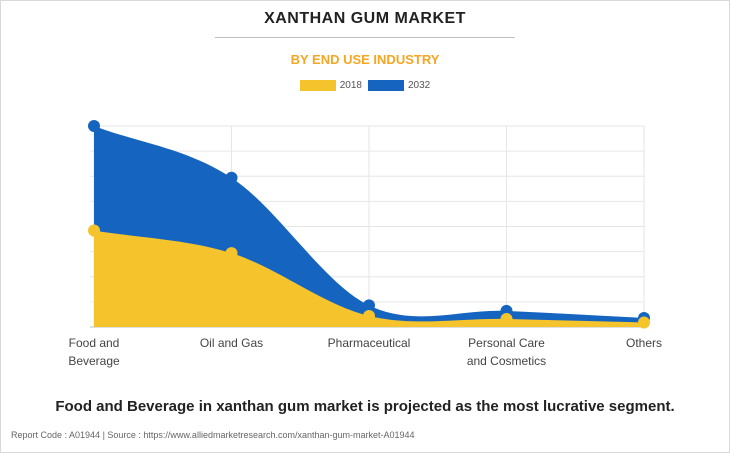  I want to click on x-tick-label: Others, so click(644, 343).